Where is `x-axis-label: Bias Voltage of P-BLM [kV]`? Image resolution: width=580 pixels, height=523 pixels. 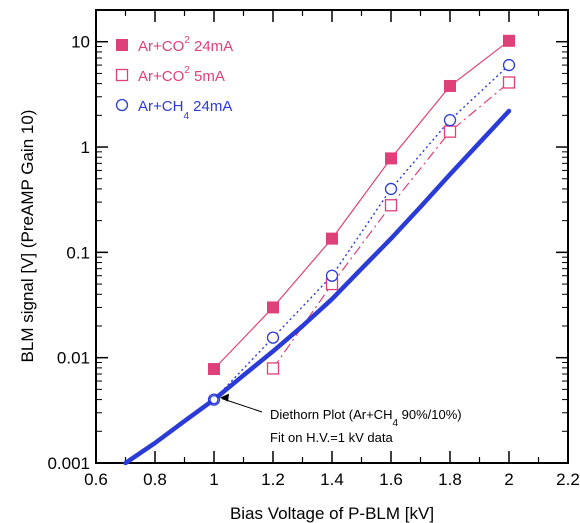
x-axis-label: Bias Voltage of P-BLM [kV] is located at coordinates (332, 513).